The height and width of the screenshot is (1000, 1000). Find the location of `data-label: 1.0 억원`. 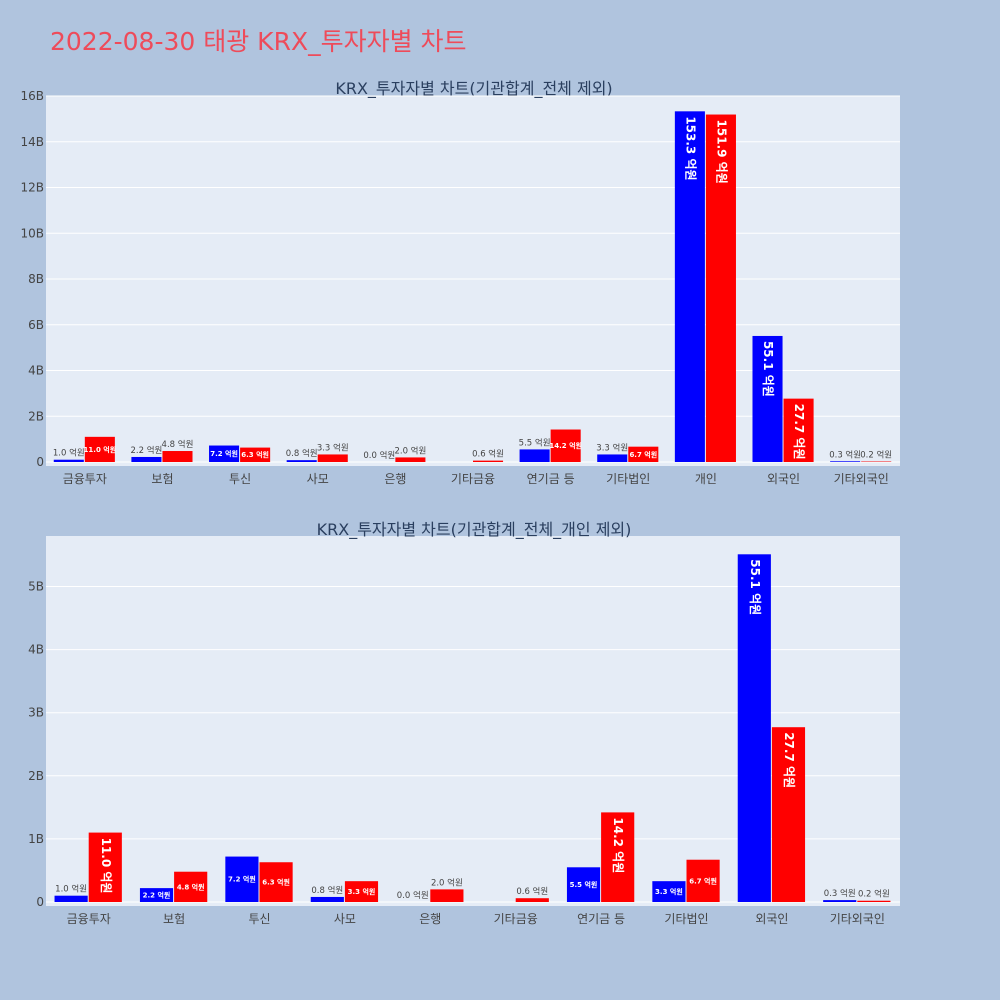

data-label: 1.0 억원 is located at coordinates (71, 889).